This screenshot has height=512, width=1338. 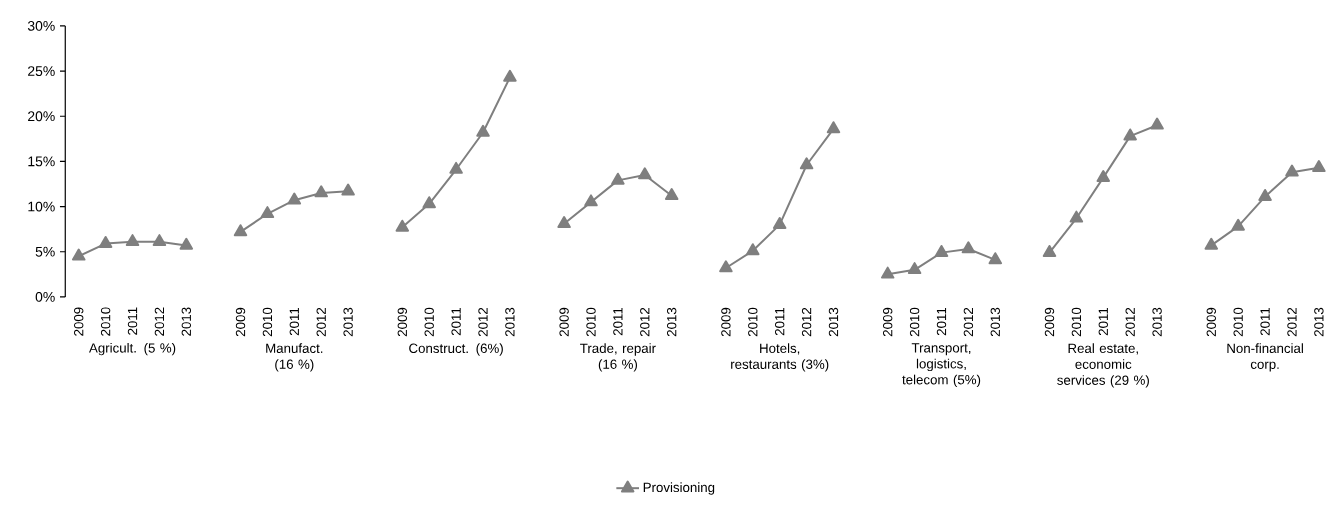 What do you see at coordinates (41, 161) in the screenshot?
I see `y-tick-label: 15%` at bounding box center [41, 161].